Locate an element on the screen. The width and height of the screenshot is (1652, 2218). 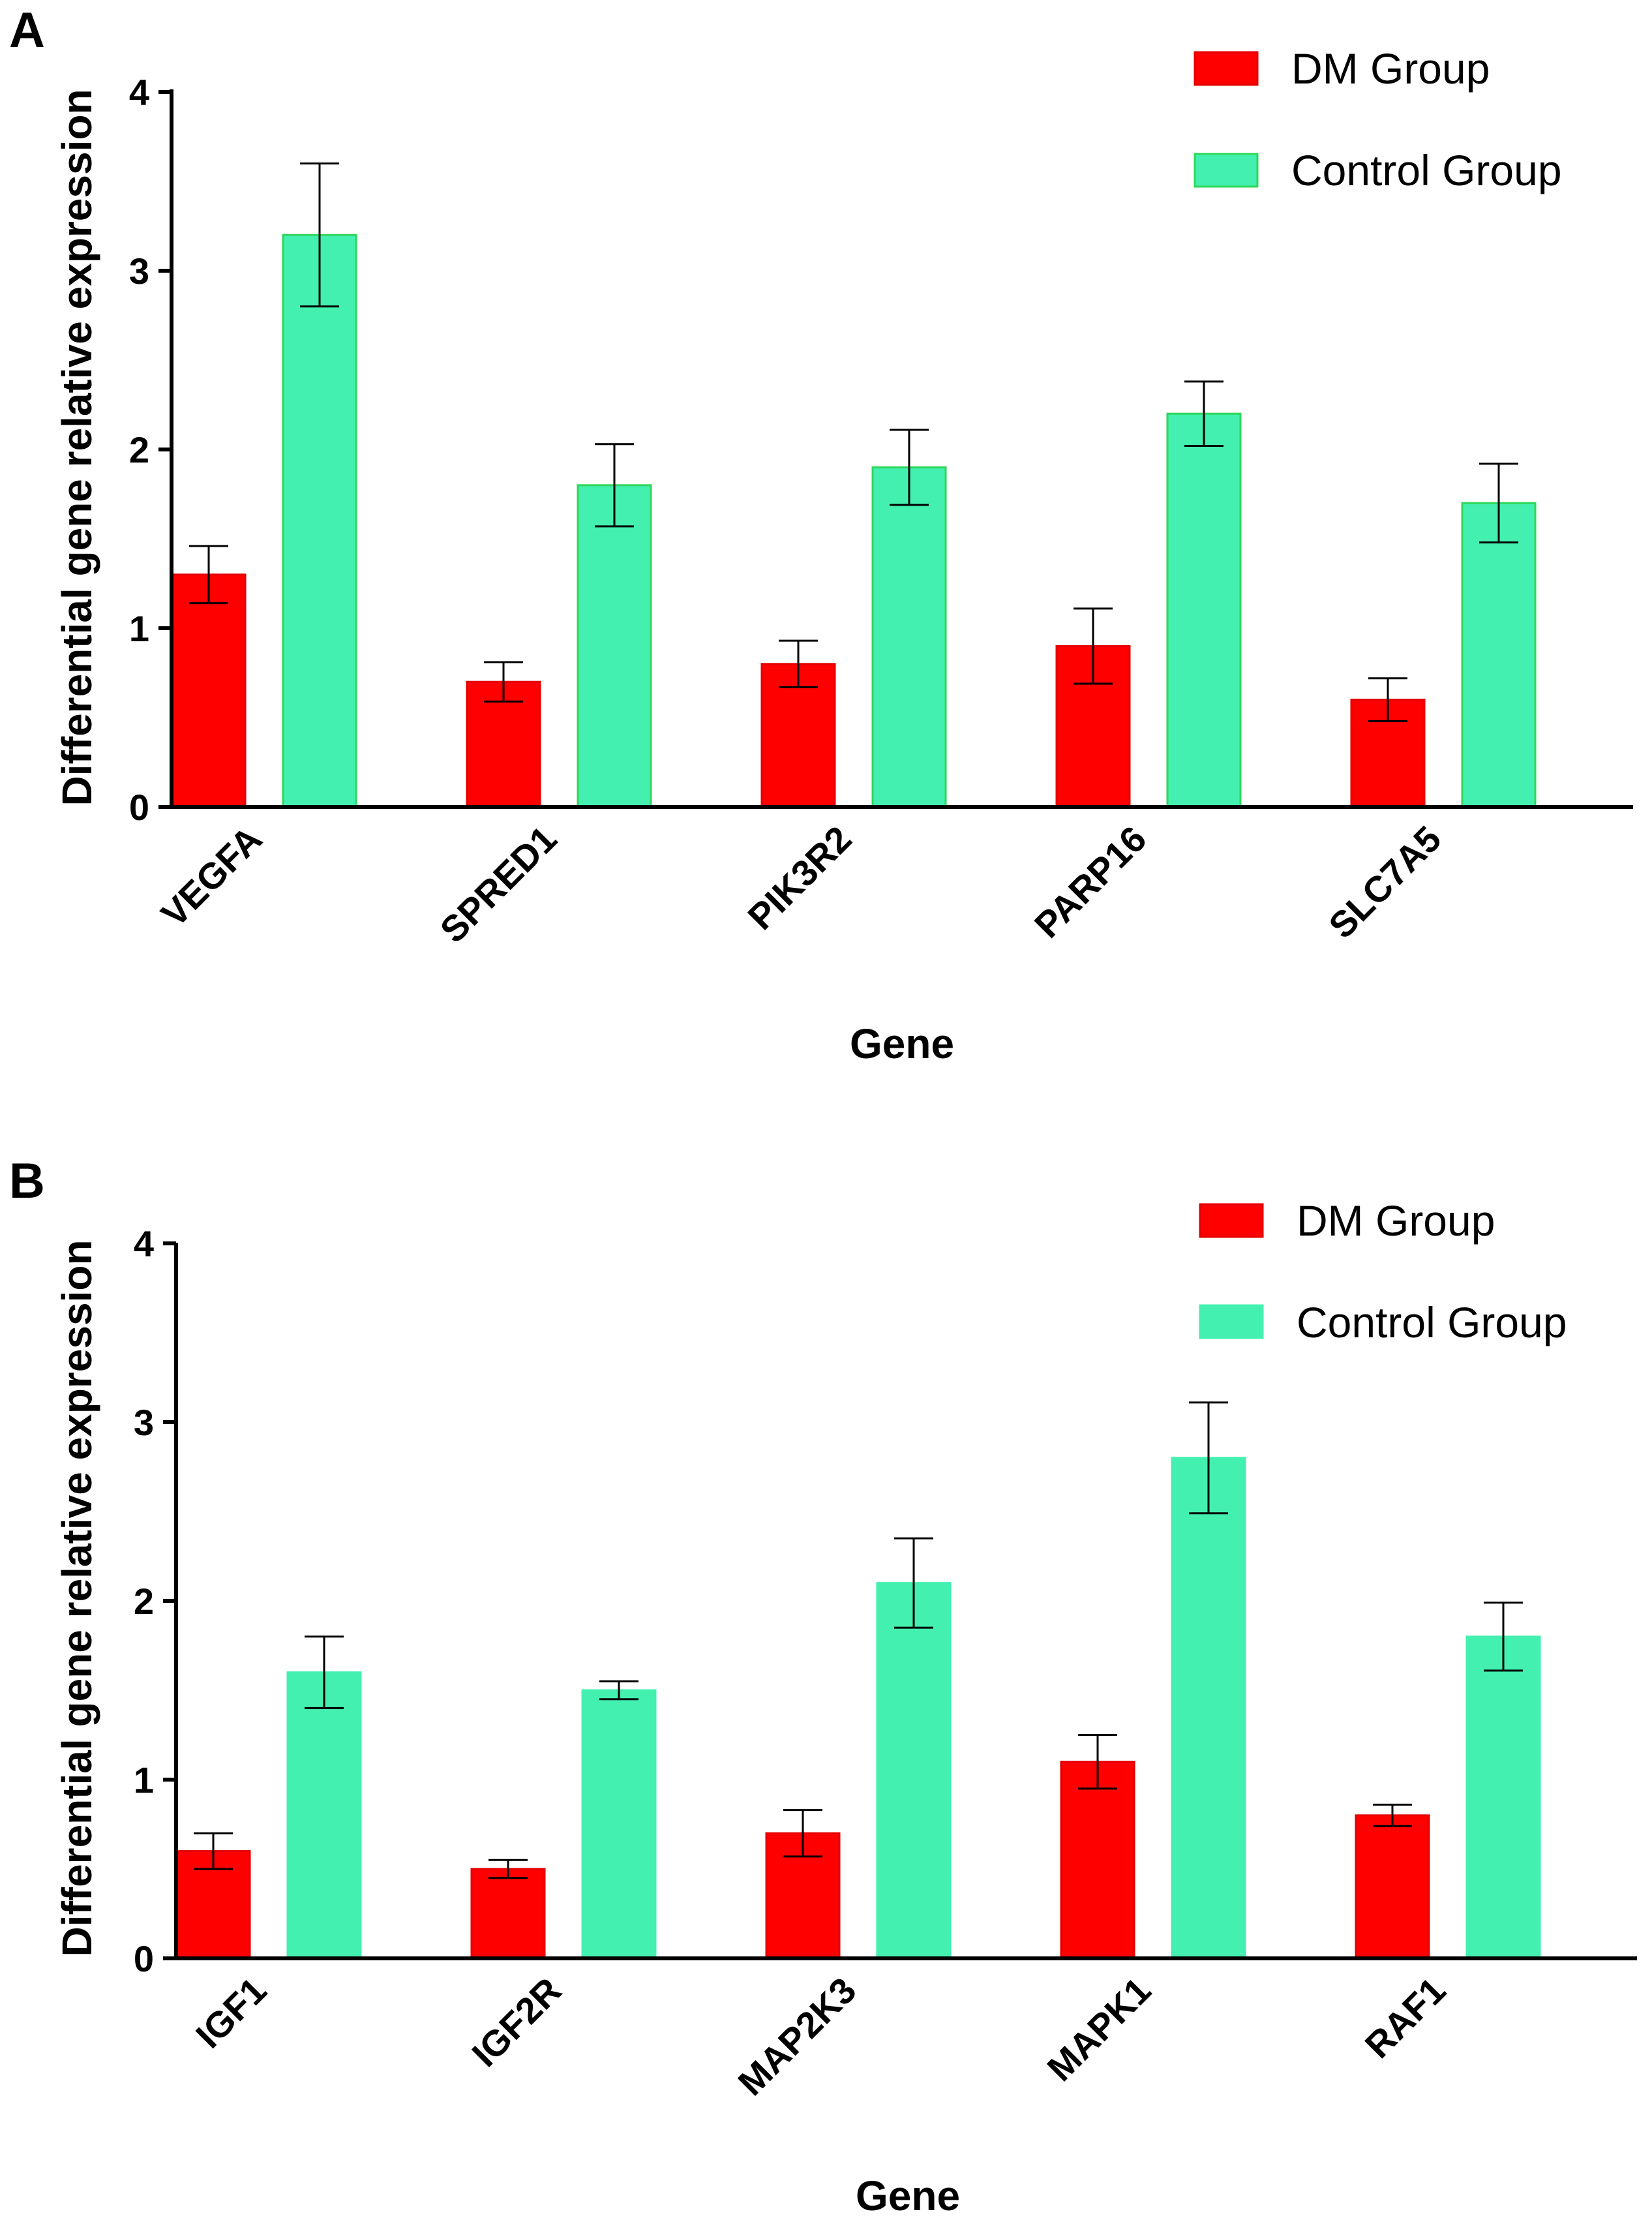
bar-dm-mapk1 is located at coordinates (1097, 1860).